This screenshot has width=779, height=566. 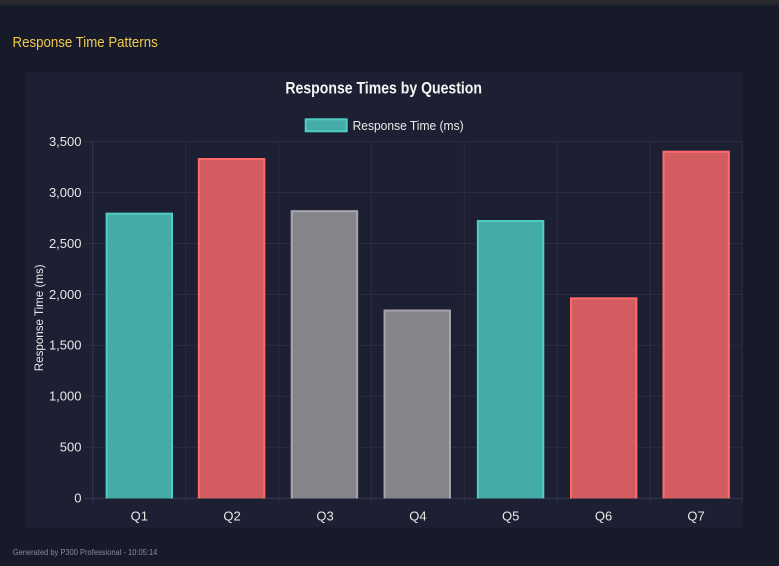 What do you see at coordinates (695, 515) in the screenshot?
I see `svg-text: Q7` at bounding box center [695, 515].